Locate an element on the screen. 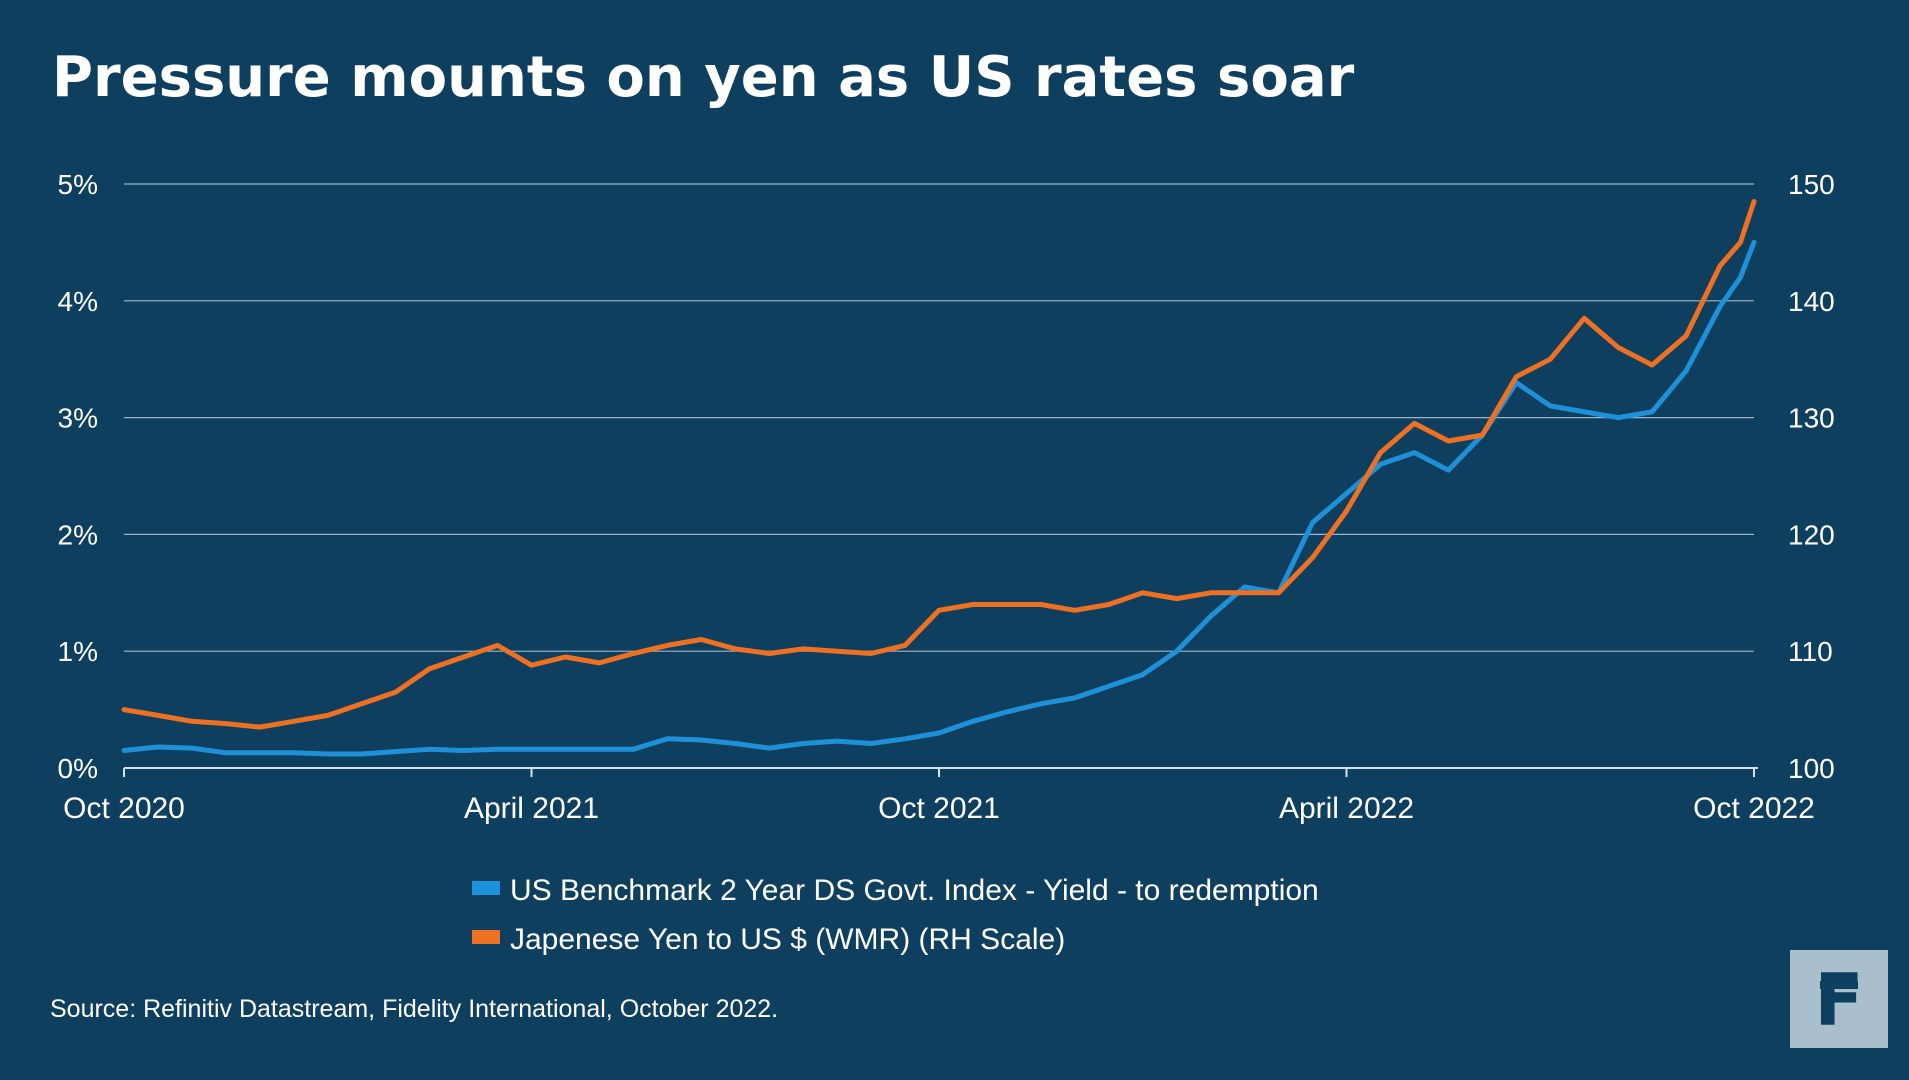 This screenshot has width=1909, height=1080. legend-label-yen: Japenese Yen to US $ (WMR) (RH Scale) is located at coordinates (787, 939).